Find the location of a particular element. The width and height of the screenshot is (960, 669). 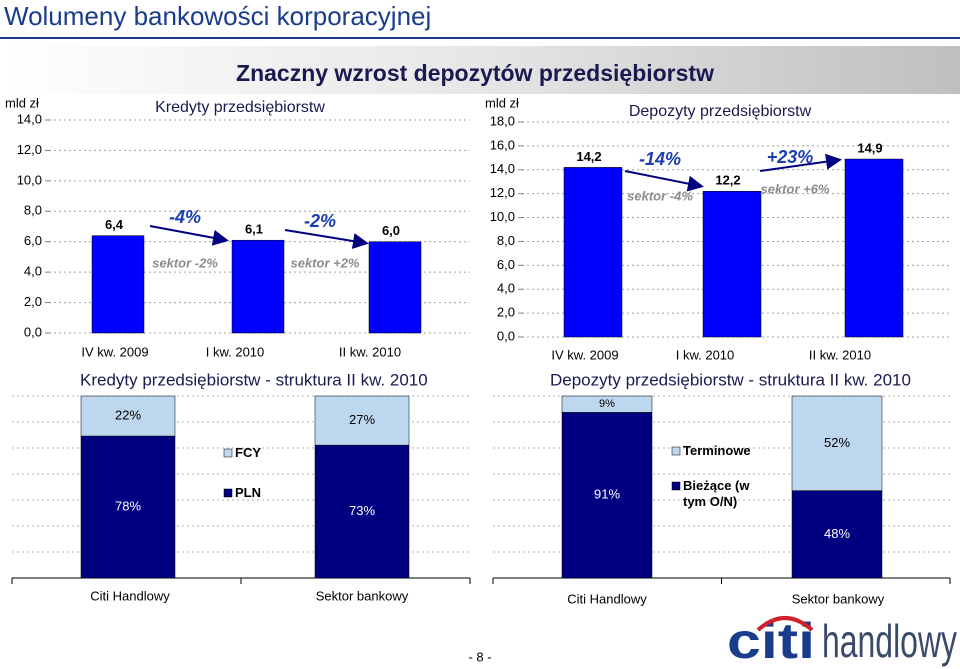

legend-label: Terminowe is located at coordinates (717, 450).